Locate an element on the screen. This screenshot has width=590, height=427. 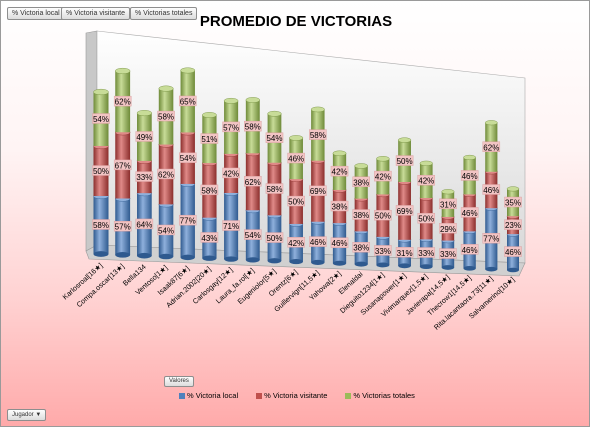
legend-swatch-totales is located at coordinates (348, 395).